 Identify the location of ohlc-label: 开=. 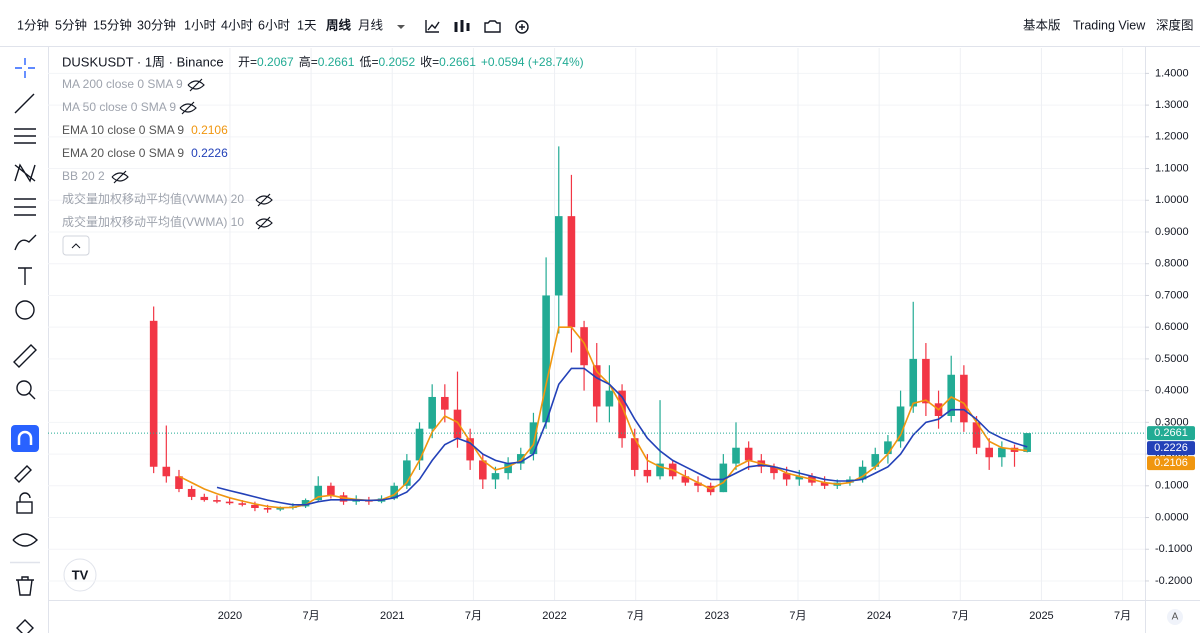
(247, 62).